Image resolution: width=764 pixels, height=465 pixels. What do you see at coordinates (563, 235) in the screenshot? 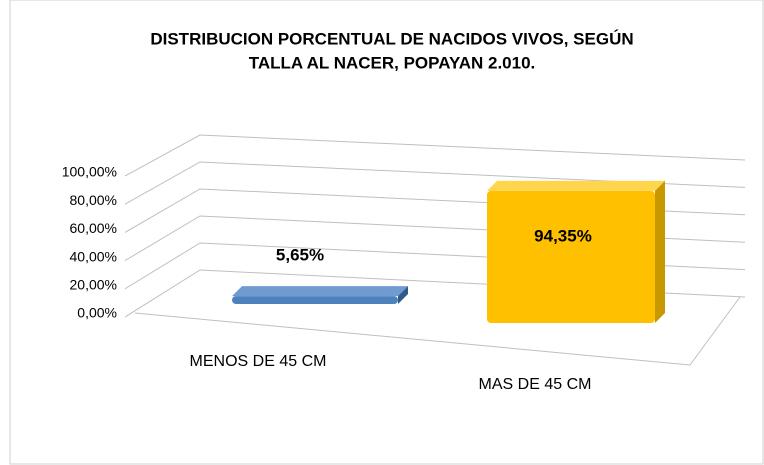
I see `data-label: 94,35%` at bounding box center [563, 235].